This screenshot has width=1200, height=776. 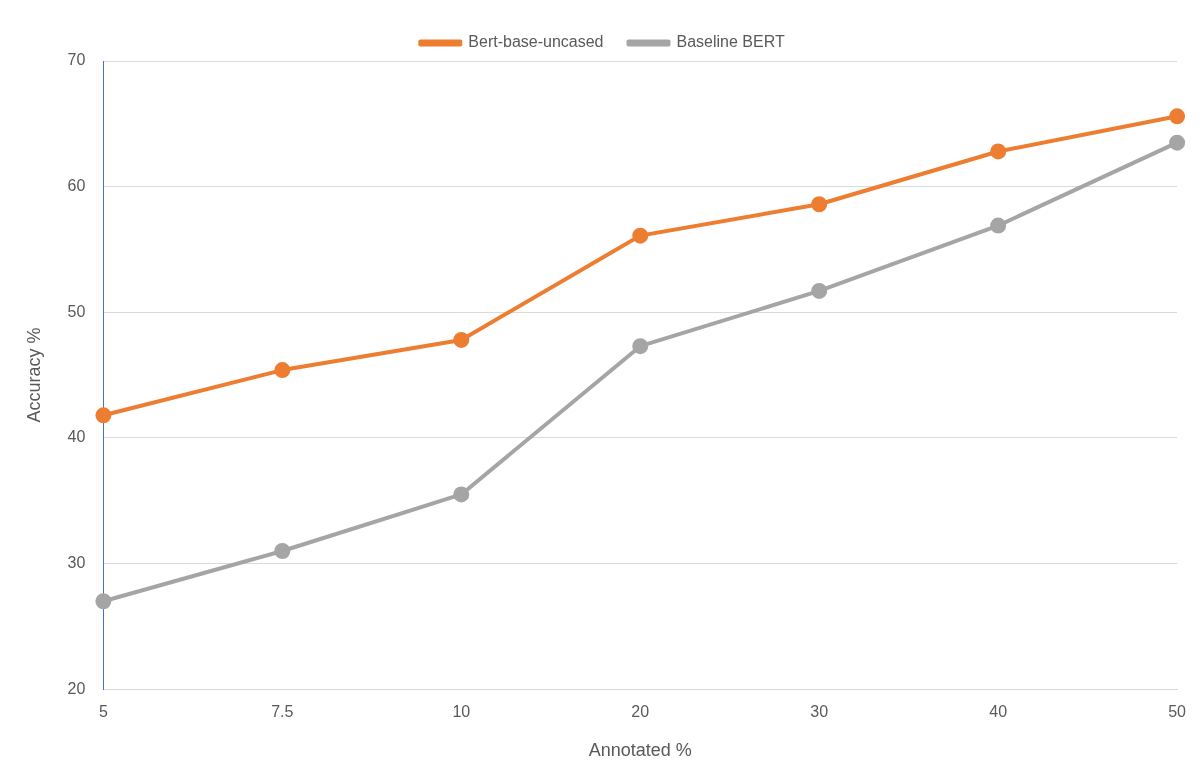 What do you see at coordinates (76, 311) in the screenshot?
I see `y-tick-label: 50` at bounding box center [76, 311].